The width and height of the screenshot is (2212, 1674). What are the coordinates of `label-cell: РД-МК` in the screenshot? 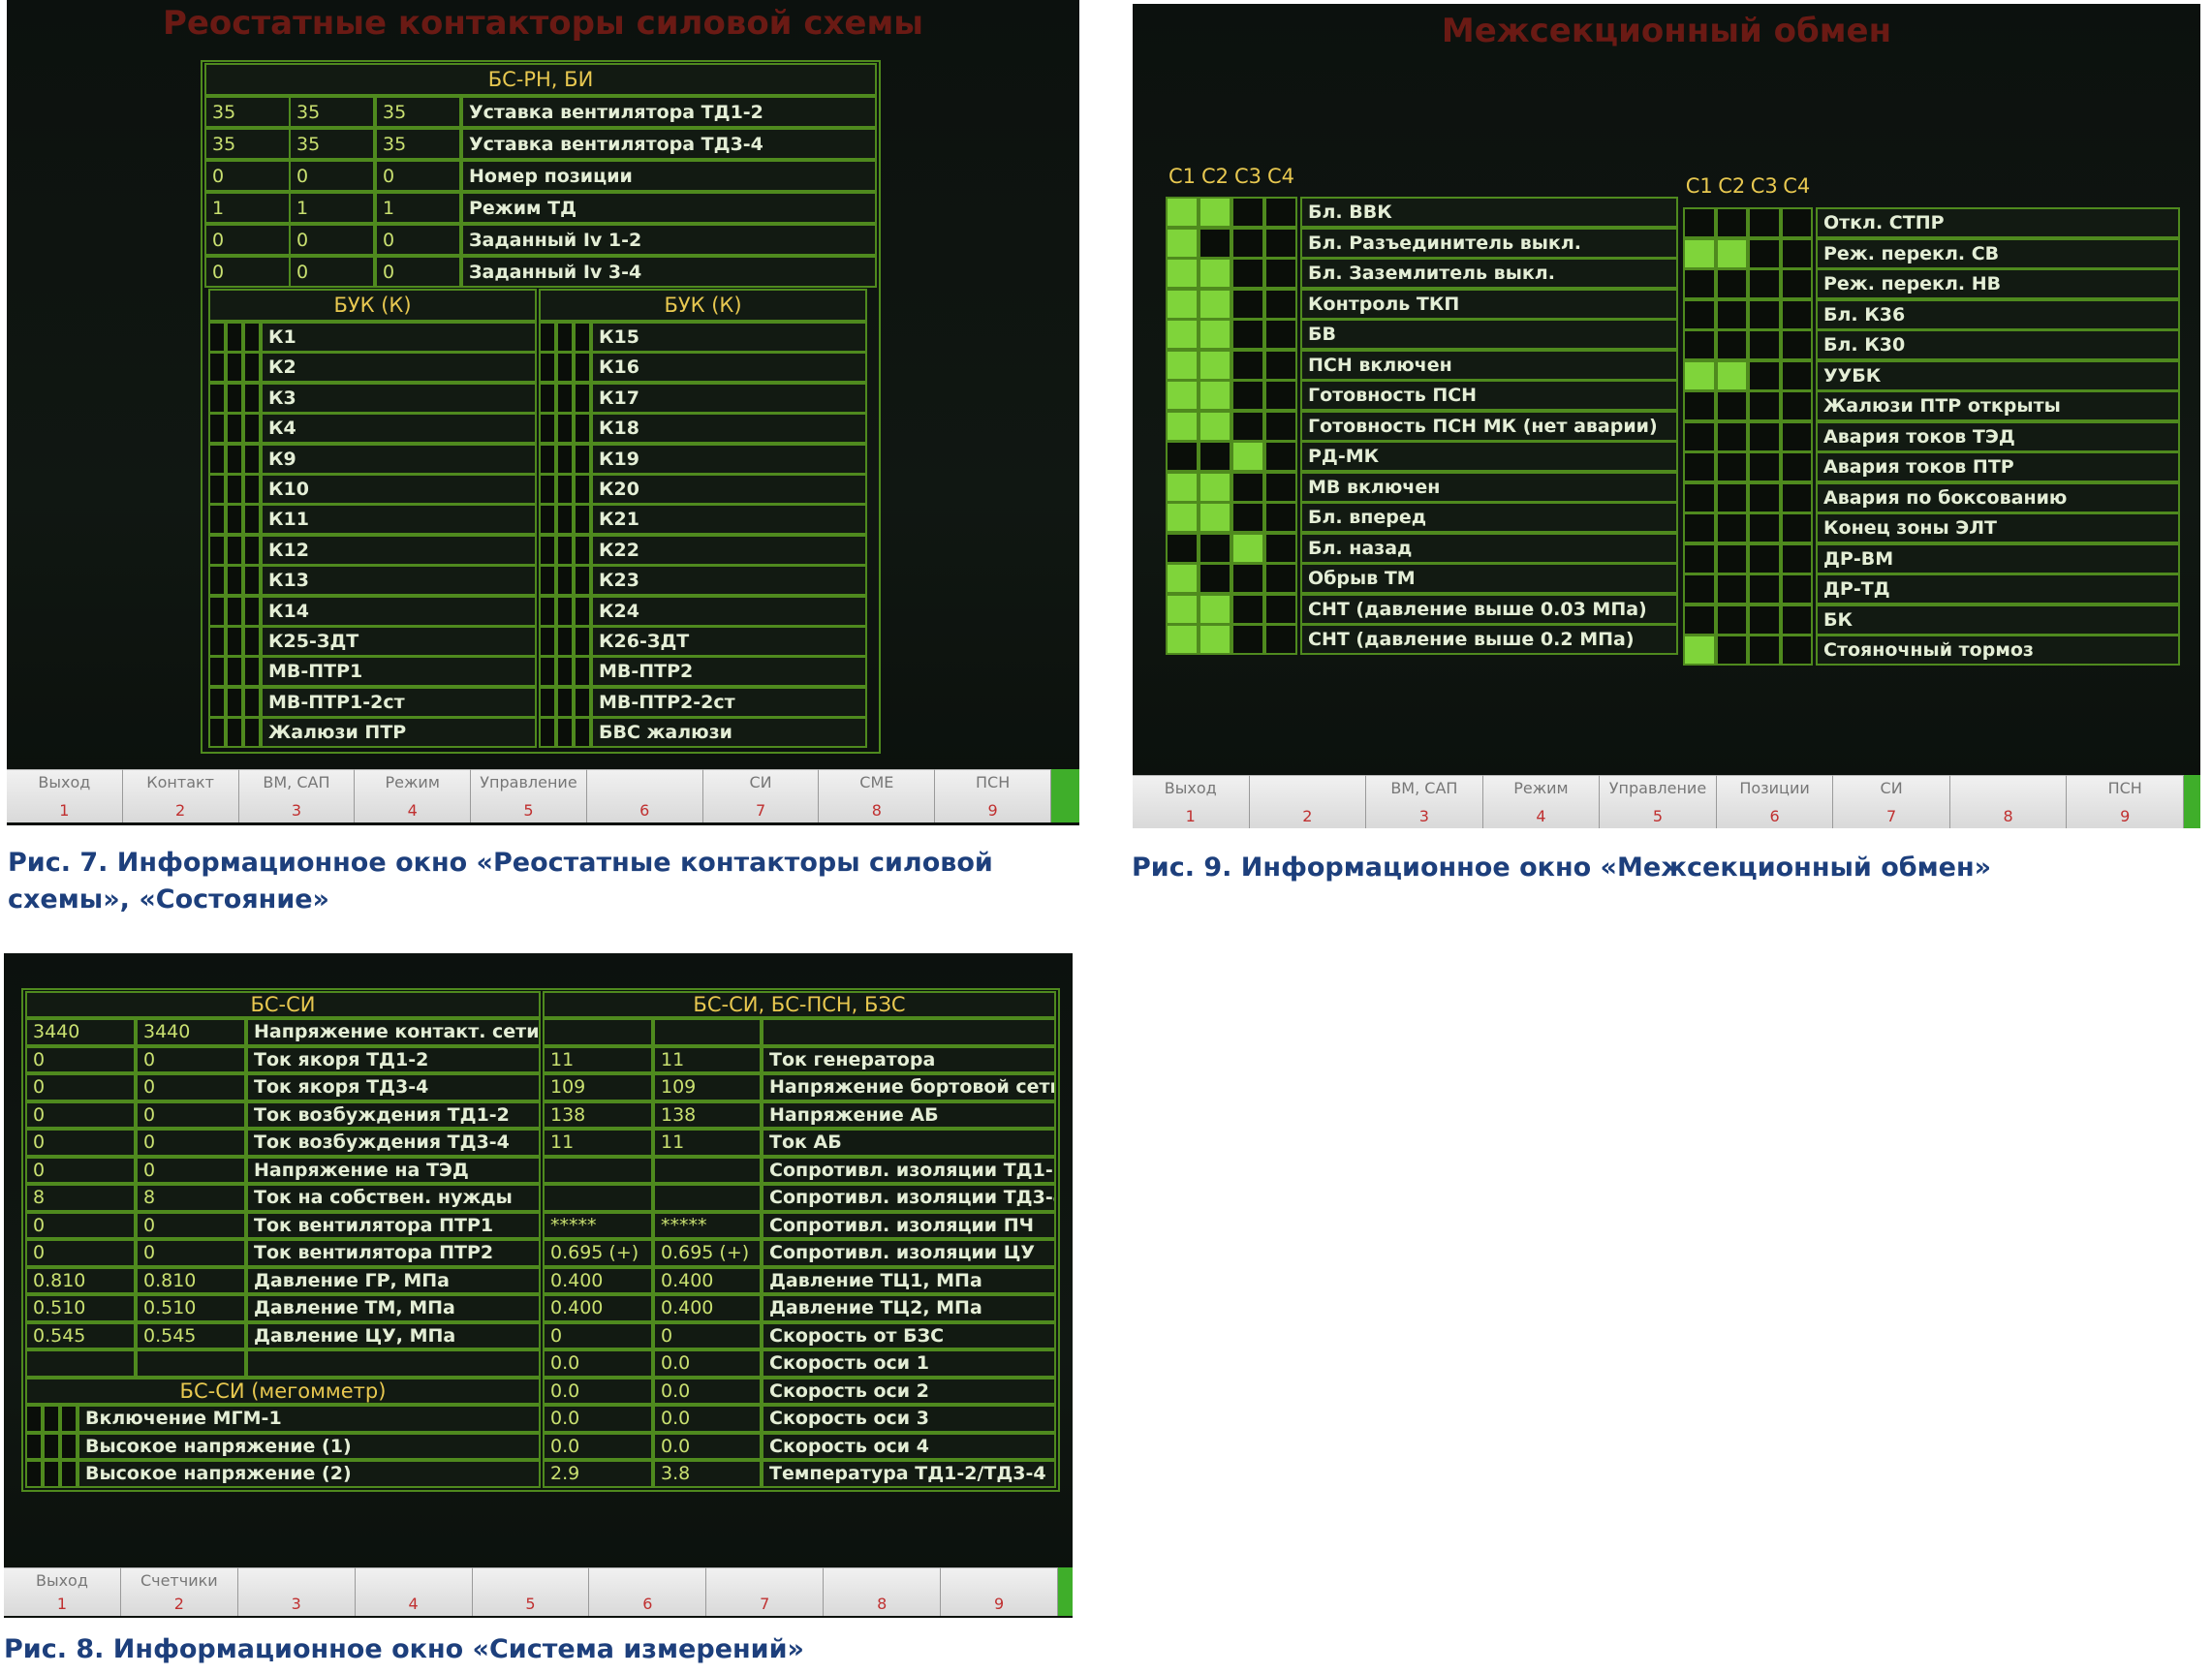 It's located at (1489, 456).